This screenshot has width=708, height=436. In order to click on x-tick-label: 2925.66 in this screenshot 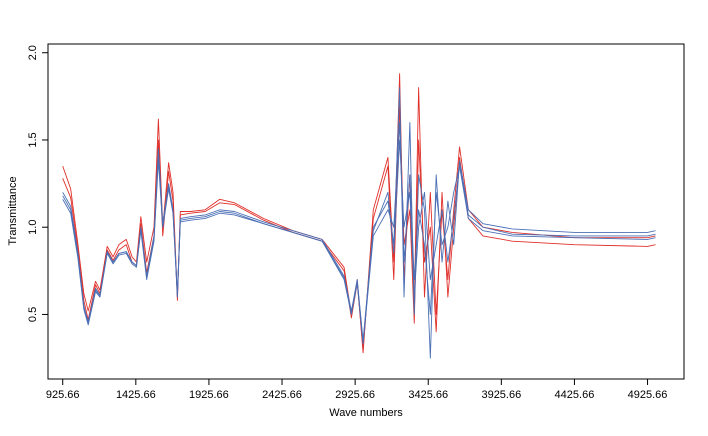, I will do `click(355, 395)`.